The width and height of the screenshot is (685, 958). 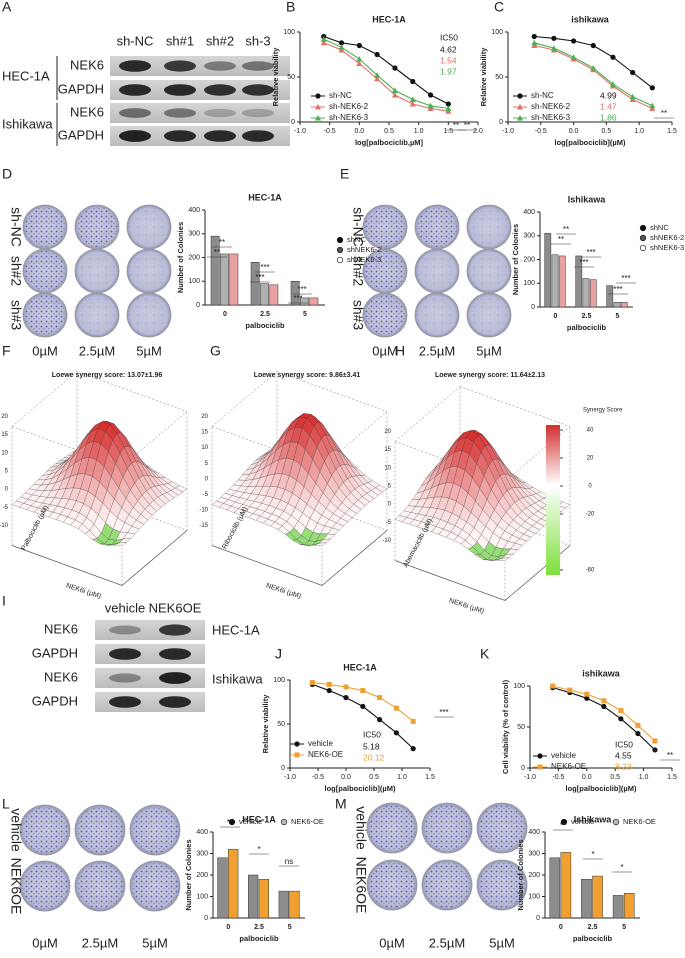 What do you see at coordinates (200, 136) in the screenshot?
I see `blot-strip` at bounding box center [200, 136].